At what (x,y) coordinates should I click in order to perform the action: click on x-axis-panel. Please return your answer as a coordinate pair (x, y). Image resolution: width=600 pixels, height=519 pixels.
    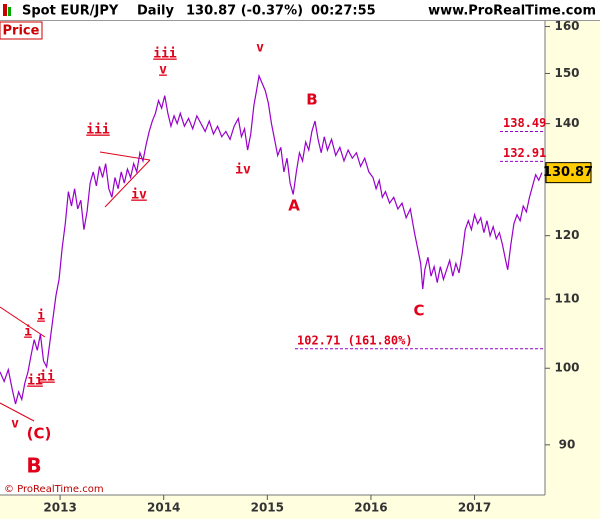
    Looking at the image, I should click on (300, 507).